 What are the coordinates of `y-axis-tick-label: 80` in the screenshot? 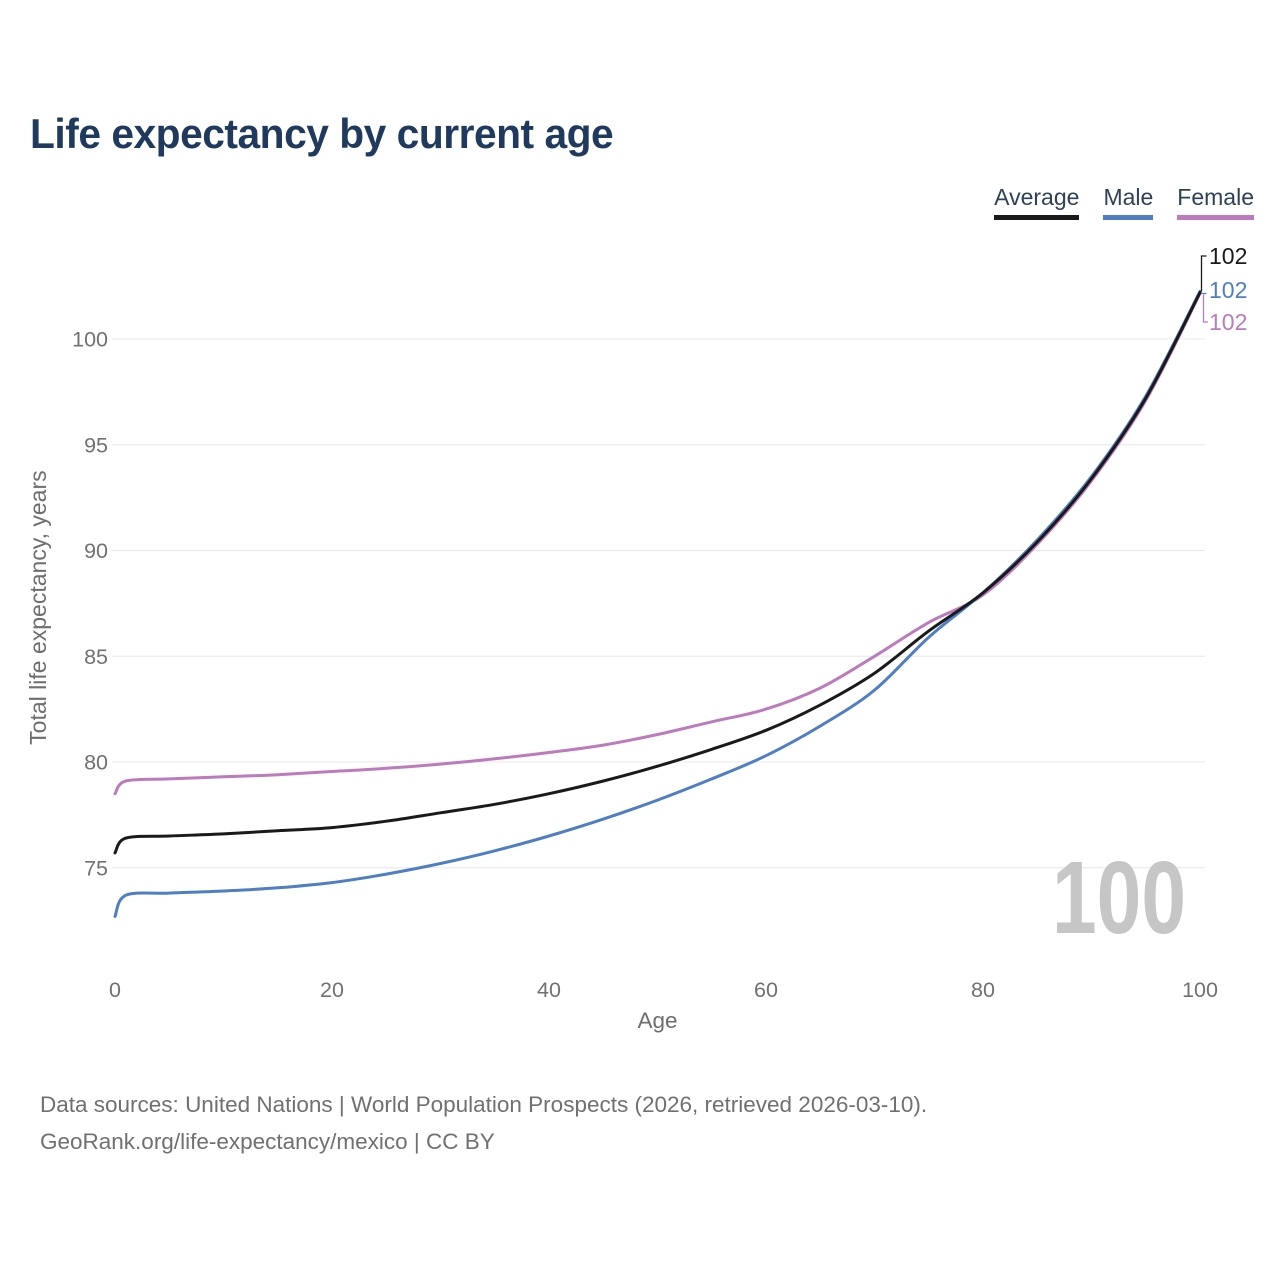 It's located at (96, 763).